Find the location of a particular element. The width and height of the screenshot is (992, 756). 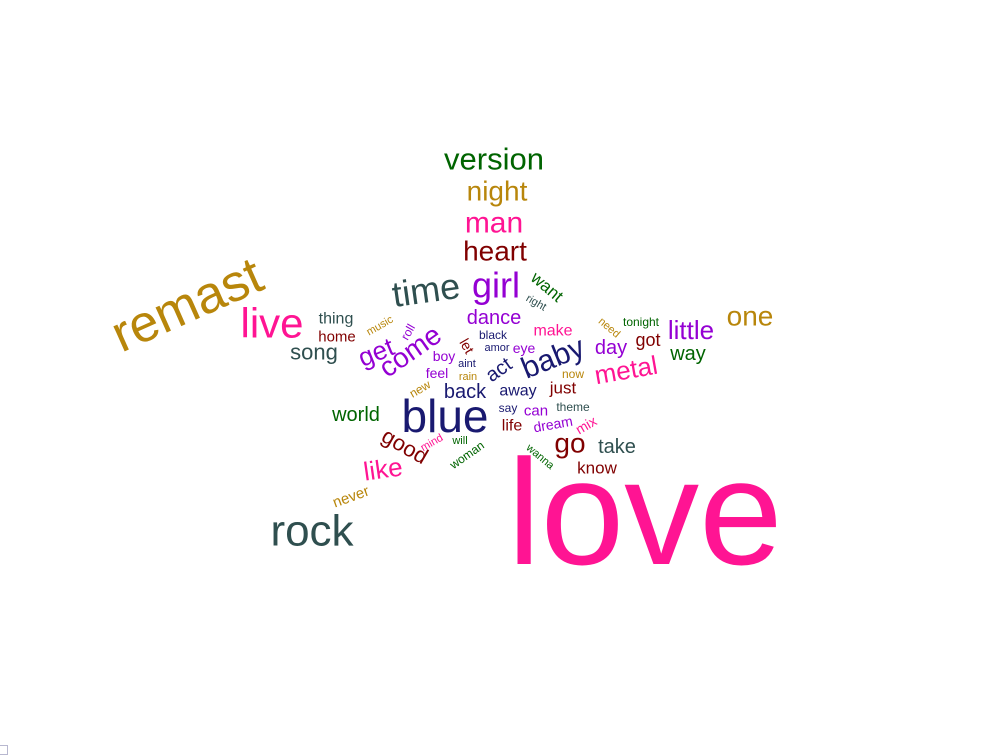

word-eye: eye is located at coordinates (524, 348).